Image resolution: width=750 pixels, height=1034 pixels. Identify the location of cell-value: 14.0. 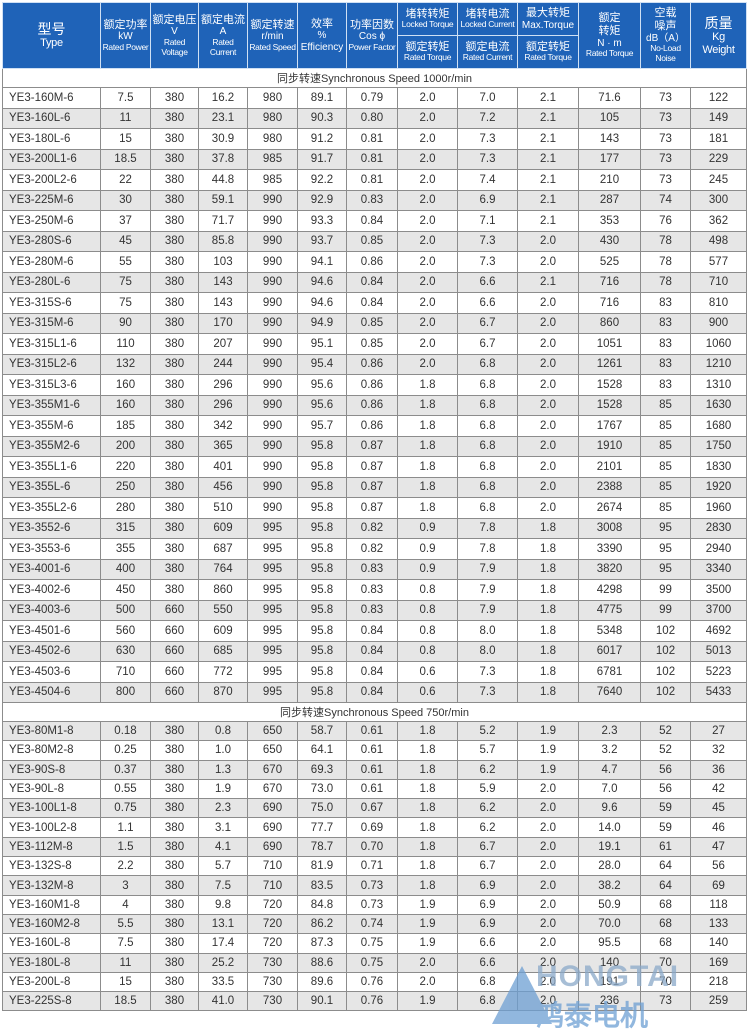
(609, 827).